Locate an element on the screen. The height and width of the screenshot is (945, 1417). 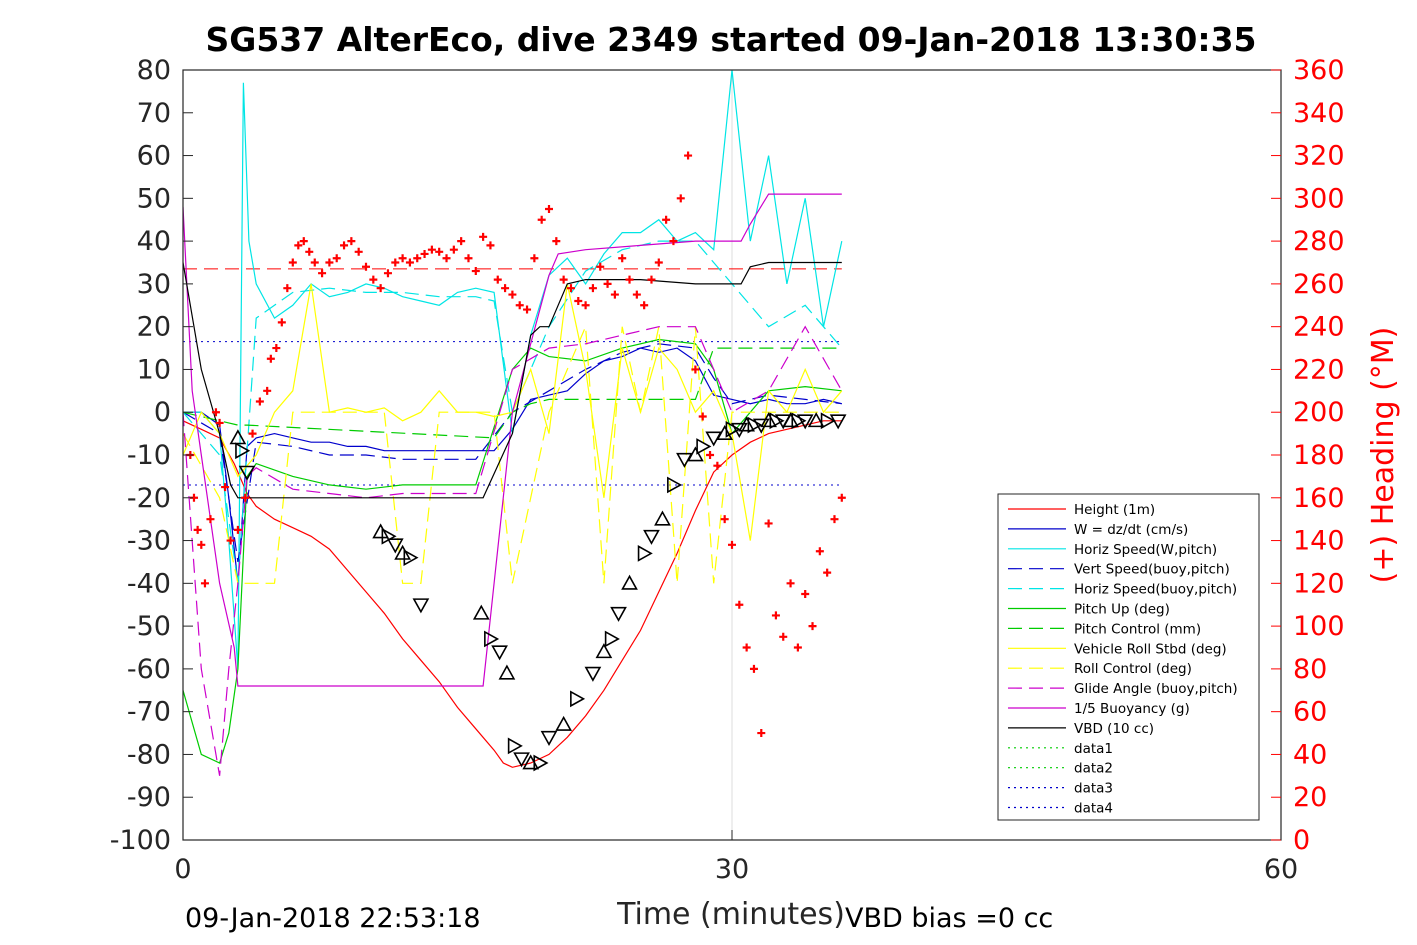
right-tick-label: 60 is located at coordinates (1310, 712).